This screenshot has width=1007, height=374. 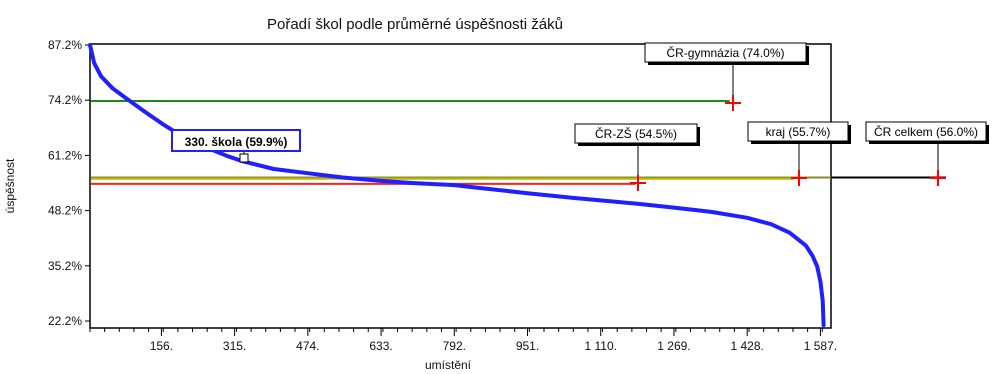 I want to click on y-tick-label: 61.2%, so click(x=65, y=155).